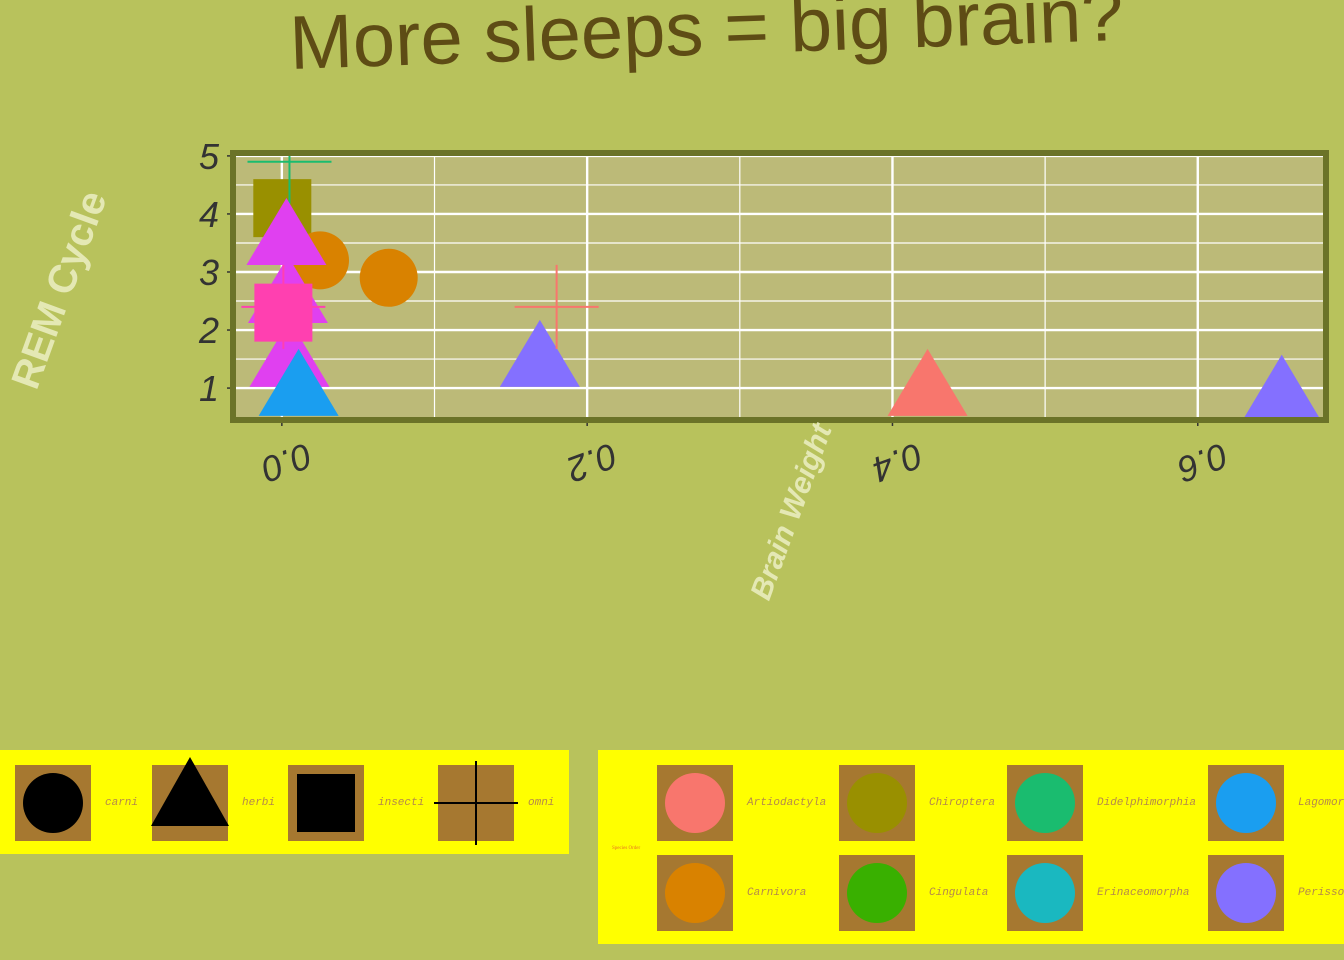 The height and width of the screenshot is (960, 1344). What do you see at coordinates (592, 463) in the screenshot?
I see `x-tick-label: 0.2` at bounding box center [592, 463].